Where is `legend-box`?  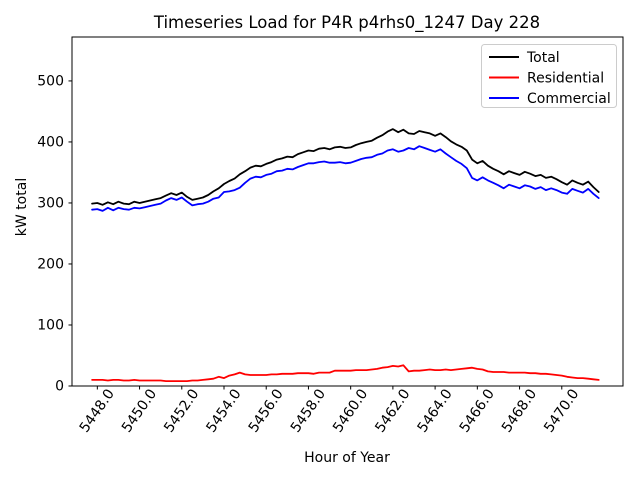
legend-box is located at coordinates (549, 76).